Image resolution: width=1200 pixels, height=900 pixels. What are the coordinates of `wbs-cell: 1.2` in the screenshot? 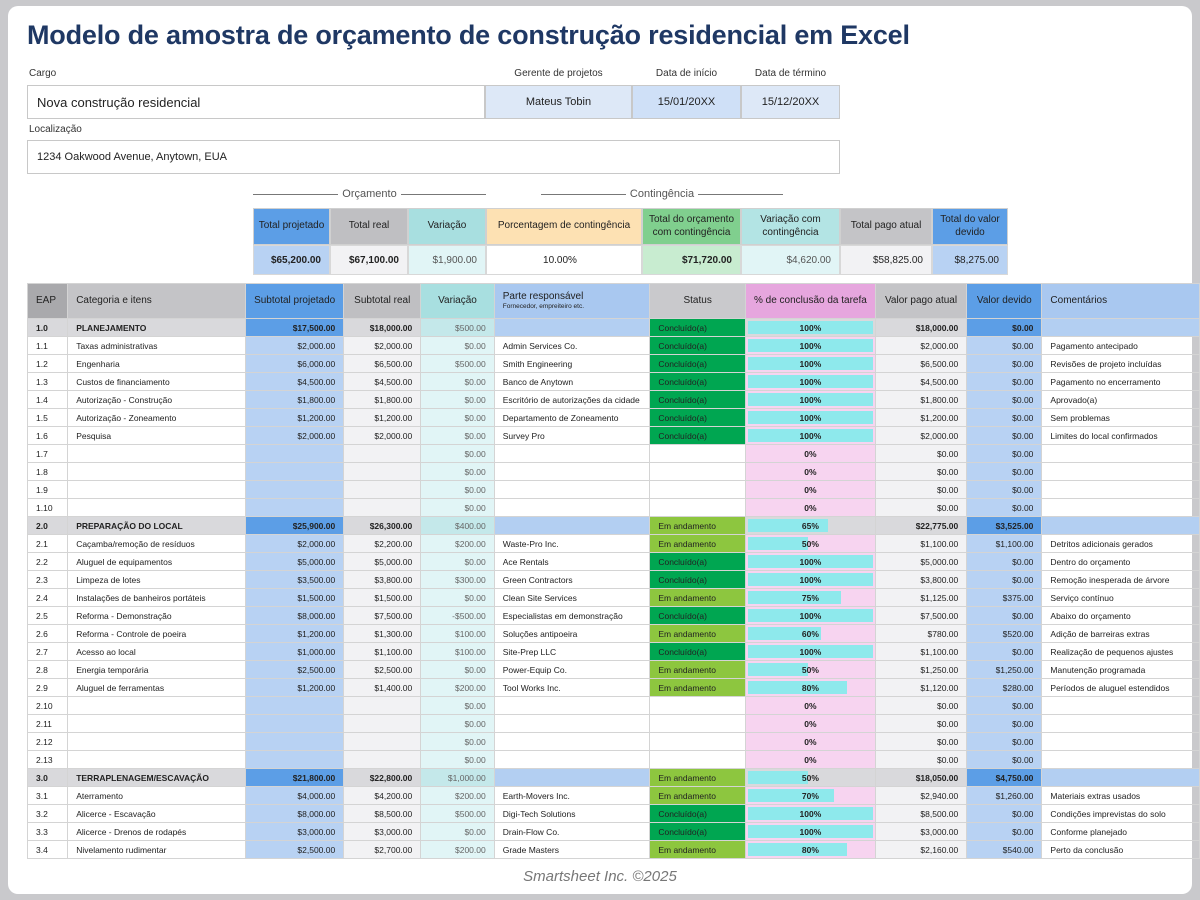 It's located at (47, 363).